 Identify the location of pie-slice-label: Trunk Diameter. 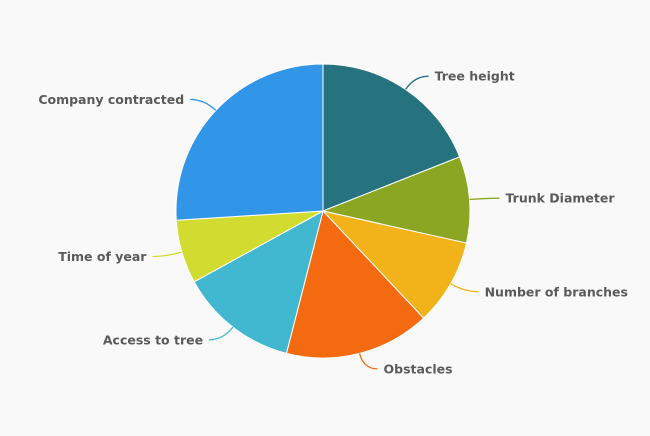
(561, 198).